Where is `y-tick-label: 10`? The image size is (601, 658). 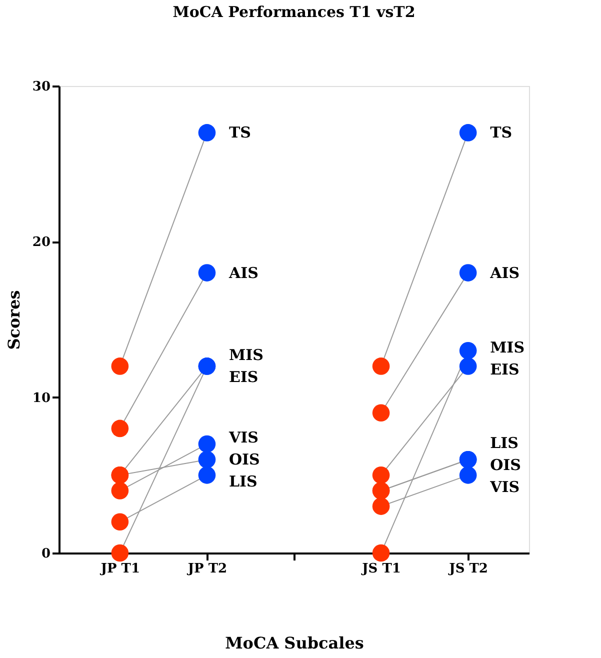 y-tick-label: 10 is located at coordinates (41, 398).